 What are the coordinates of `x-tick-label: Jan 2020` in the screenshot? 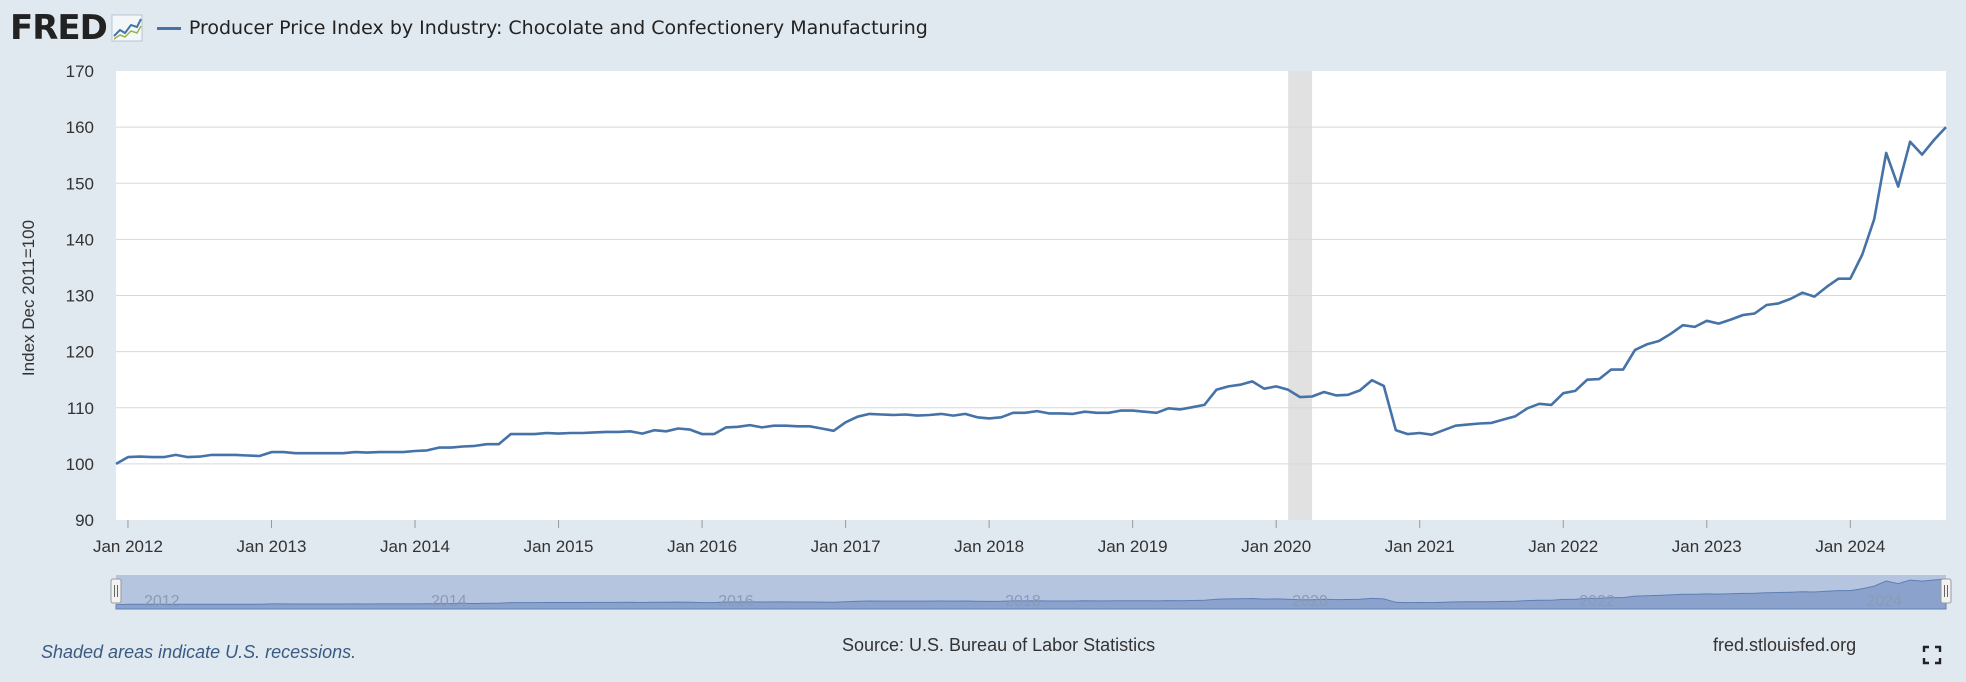 It's located at (1276, 546).